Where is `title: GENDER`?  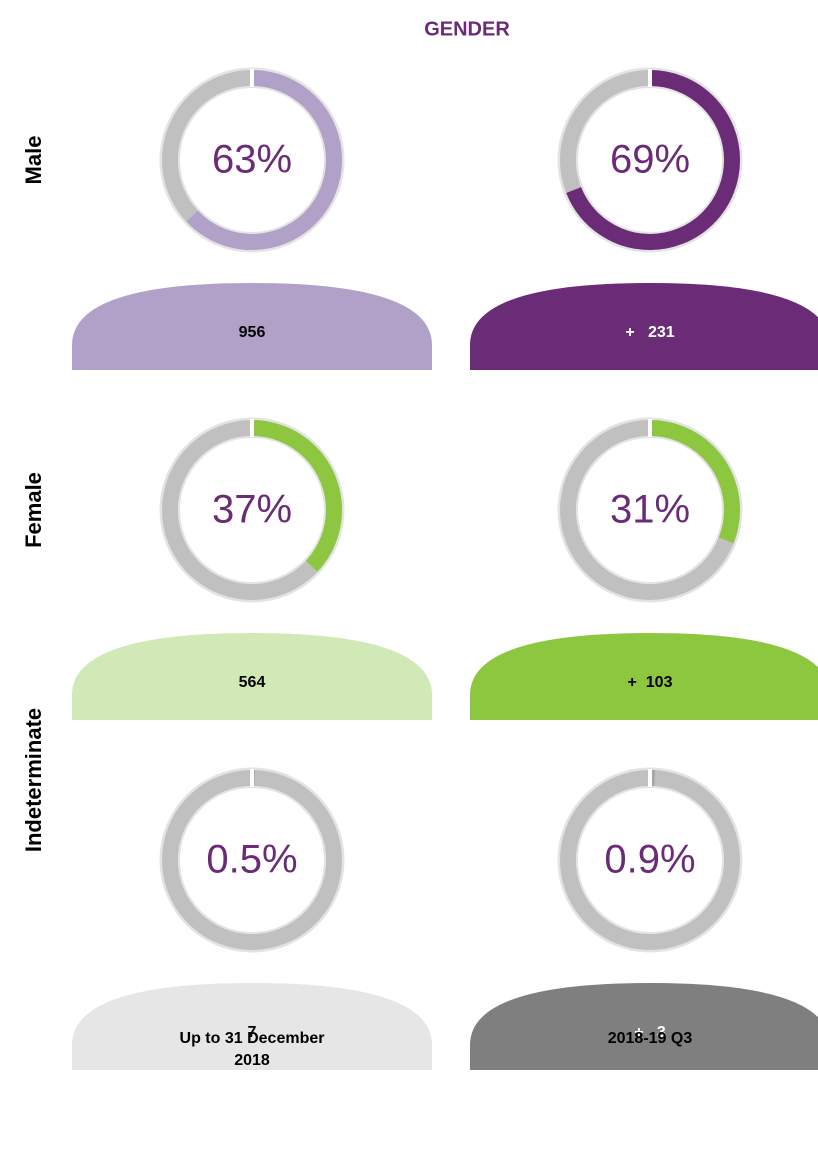
title: GENDER is located at coordinates (467, 29).